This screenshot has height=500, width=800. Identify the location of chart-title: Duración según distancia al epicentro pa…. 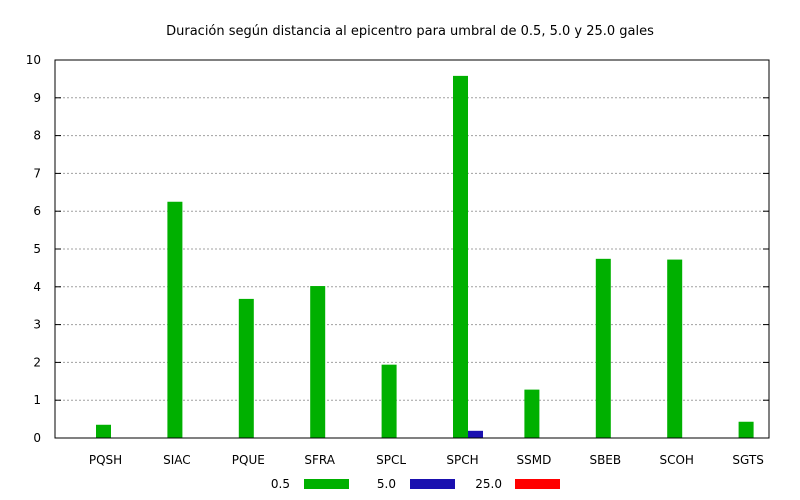
(410, 31).